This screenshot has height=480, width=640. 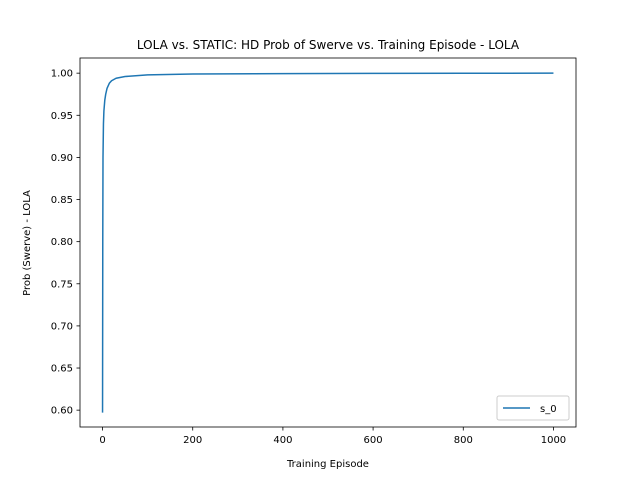 I want to click on y-tick-label: 0.80, so click(x=62, y=242).